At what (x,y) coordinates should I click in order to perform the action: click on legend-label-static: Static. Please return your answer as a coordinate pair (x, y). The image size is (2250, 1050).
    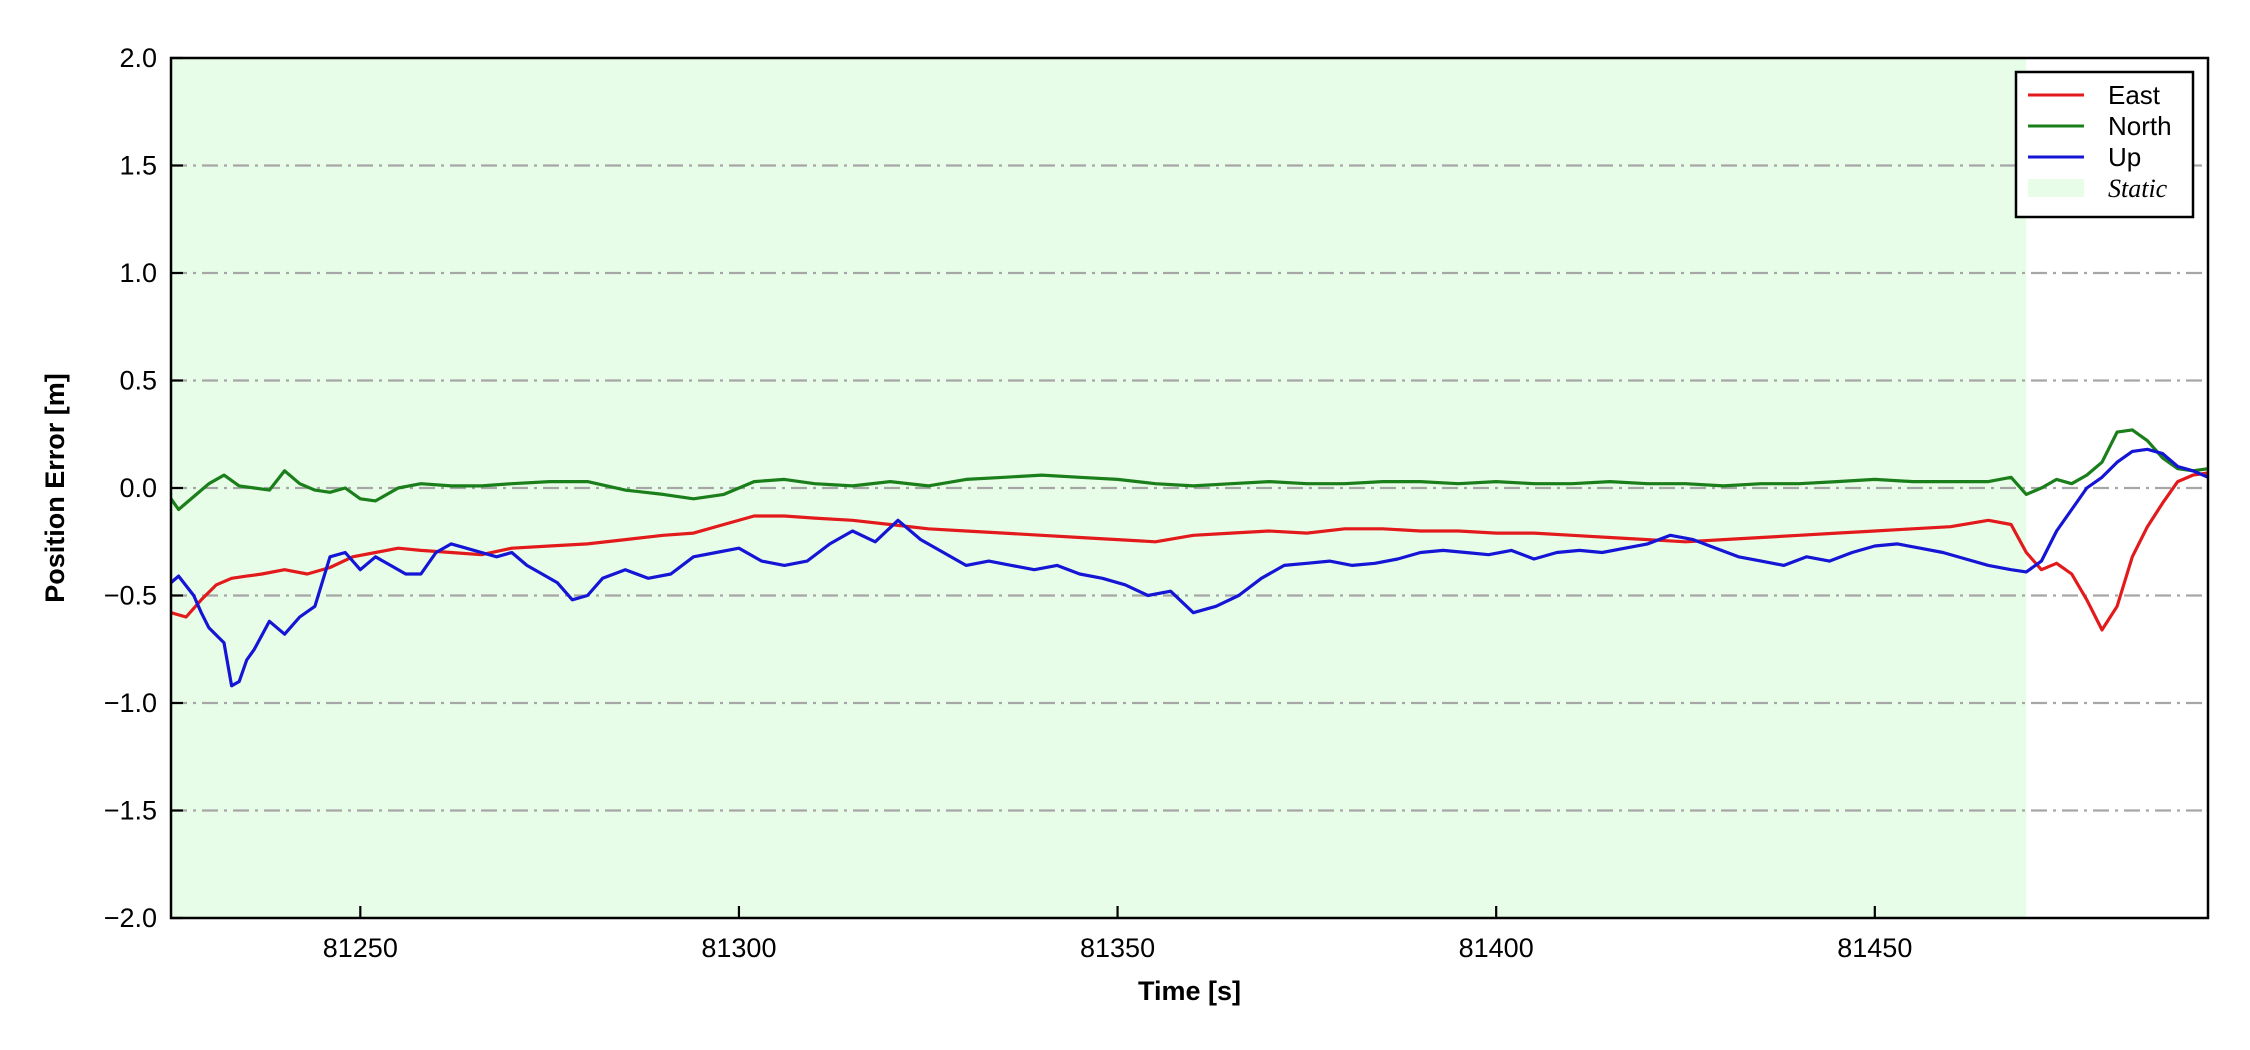
    Looking at the image, I should click on (2138, 188).